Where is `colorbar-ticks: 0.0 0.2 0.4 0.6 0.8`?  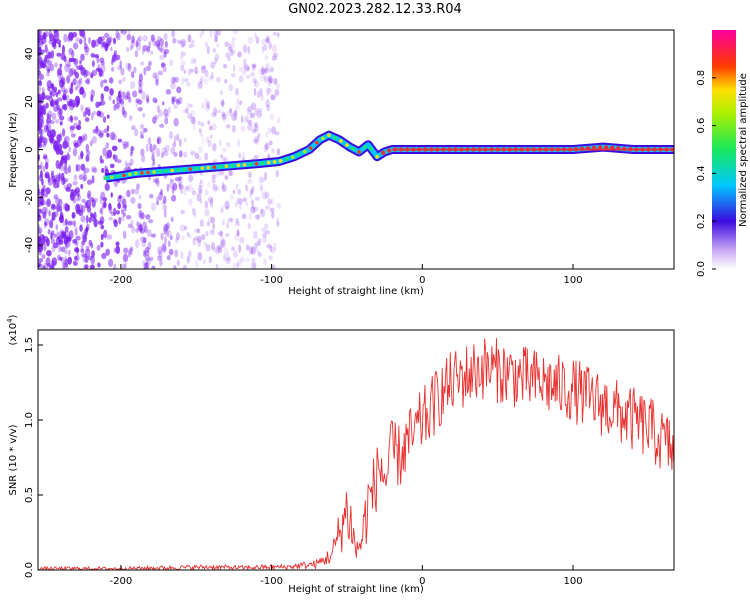 colorbar-ticks: 0.0 0.2 0.4 0.6 0.8 is located at coordinates (706, 173).